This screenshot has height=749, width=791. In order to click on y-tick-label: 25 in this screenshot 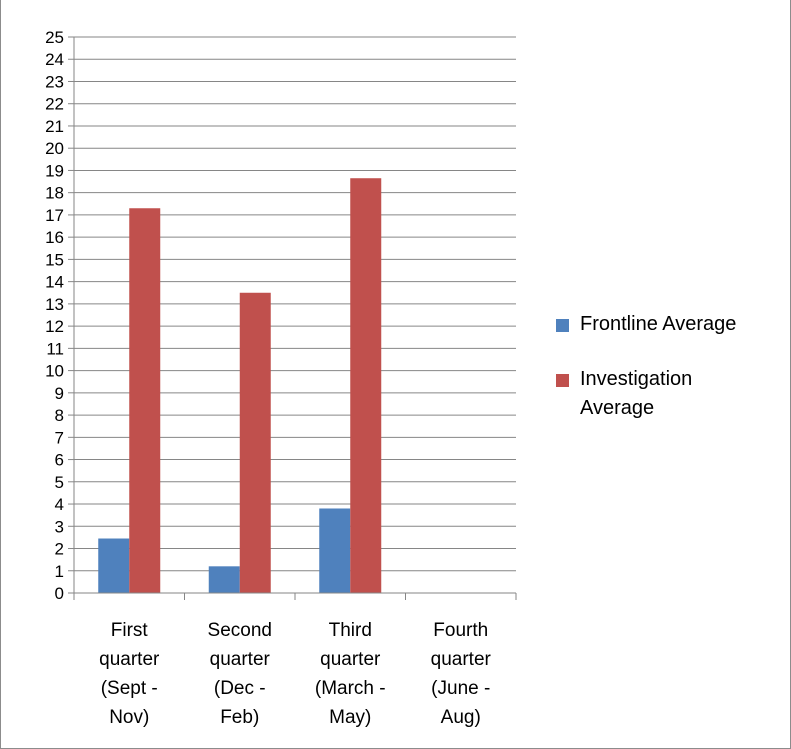, I will do `click(54, 37)`.